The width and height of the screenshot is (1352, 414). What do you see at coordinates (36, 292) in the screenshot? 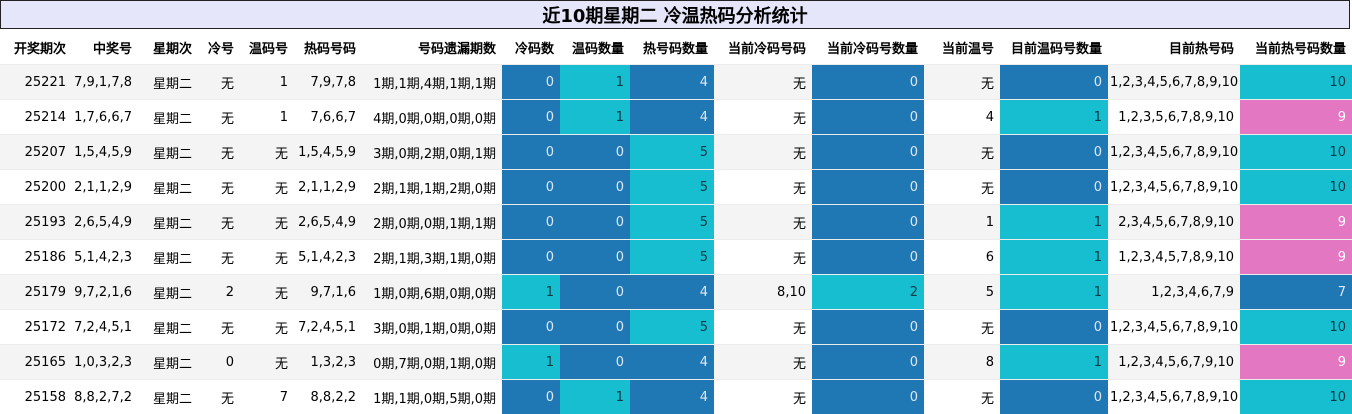
I see `cell-draw-period: 25179` at bounding box center [36, 292].